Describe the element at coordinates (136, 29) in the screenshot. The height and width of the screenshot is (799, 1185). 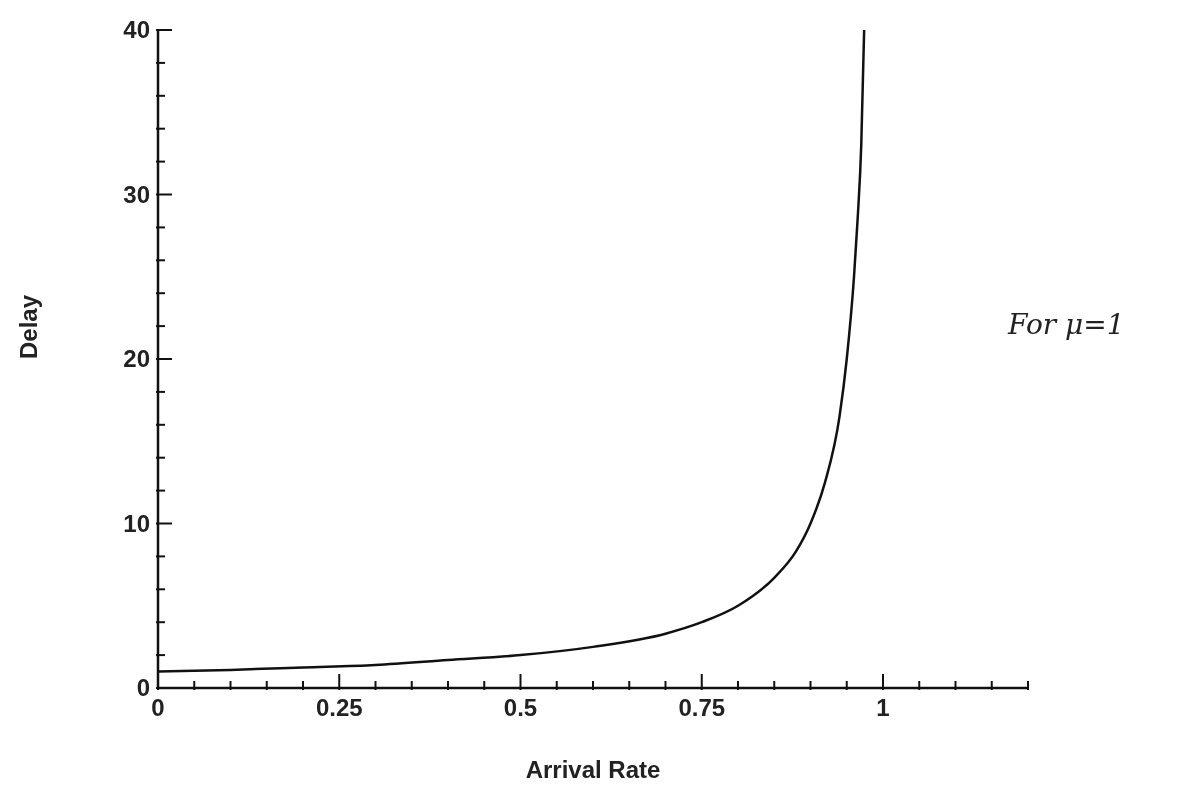
I see `y-tick-label: 40` at that location.